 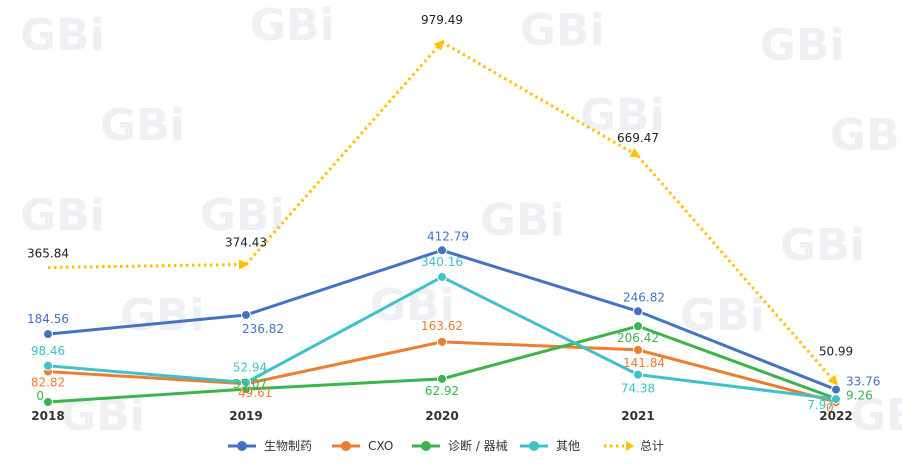 I want to click on legend-swatch-arrow, so click(x=630, y=446).